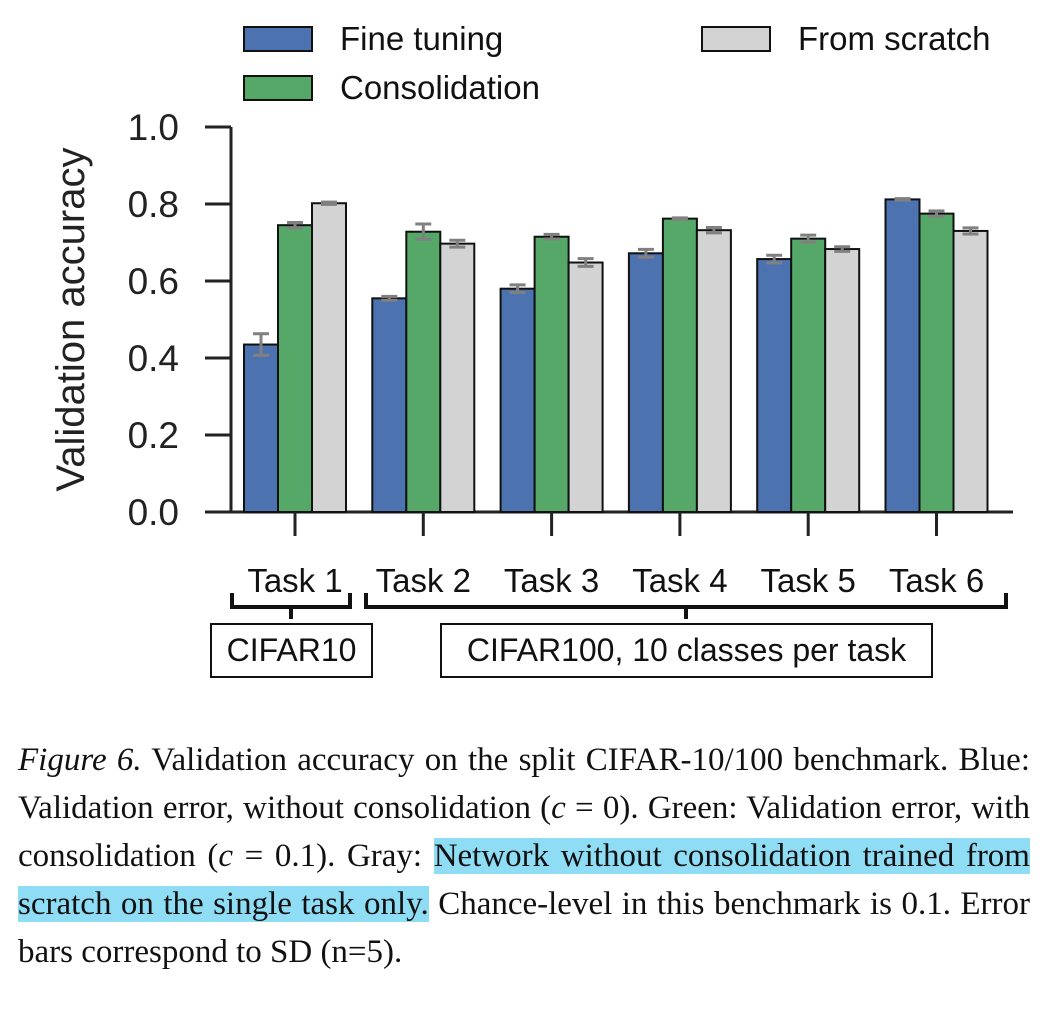 Image resolution: width=1051 pixels, height=1020 pixels. What do you see at coordinates (808, 580) in the screenshot?
I see `x-tick-label: Task 5` at bounding box center [808, 580].